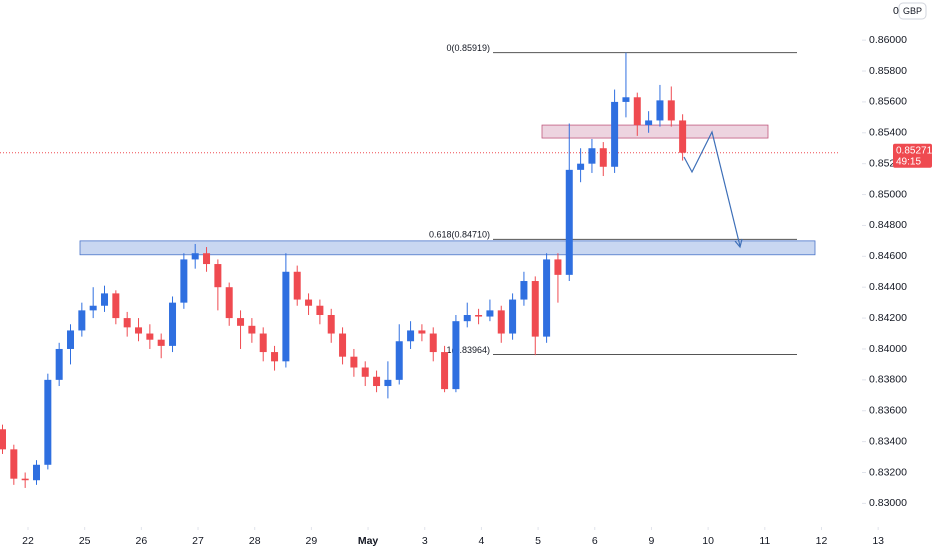  What do you see at coordinates (888, 133) in the screenshot?
I see `y-tick-label: 0.85400` at bounding box center [888, 133].